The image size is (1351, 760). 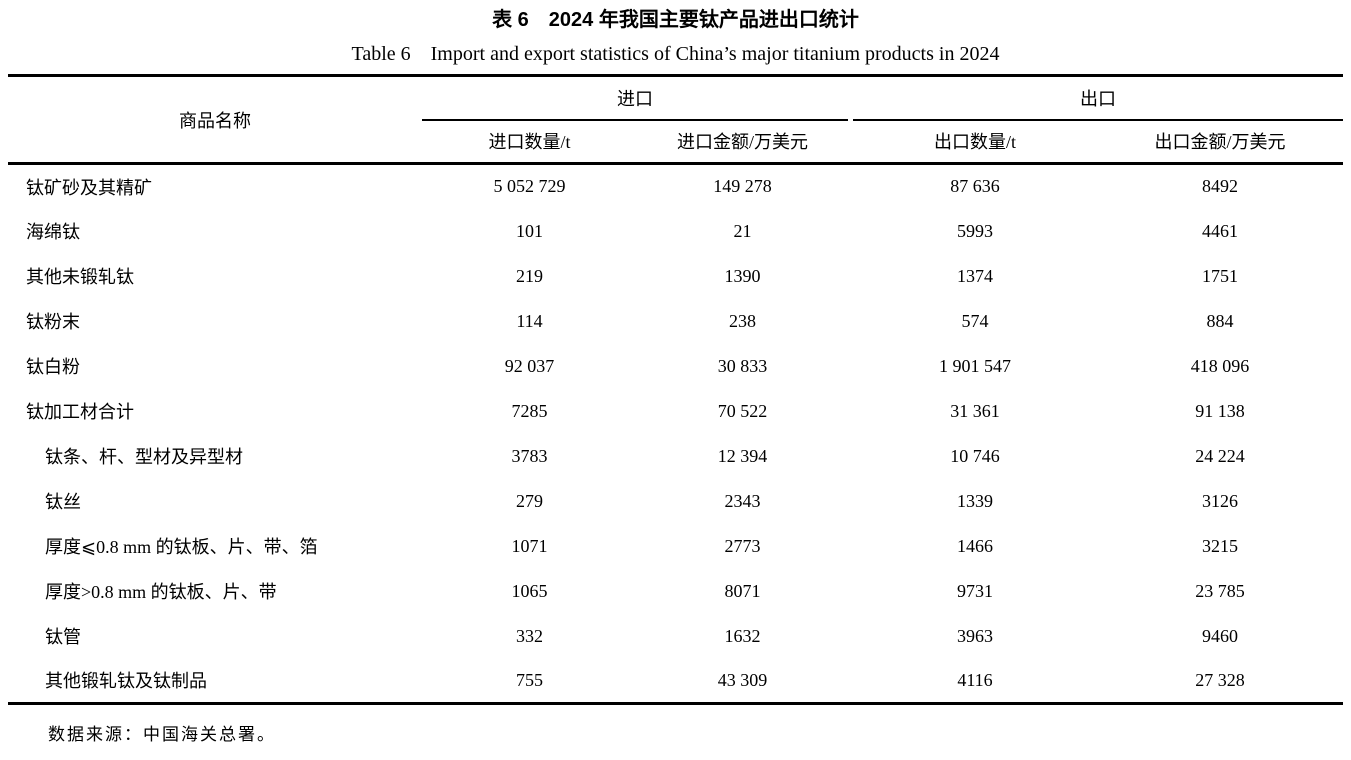 What do you see at coordinates (529, 365) in the screenshot?
I see `import-qty-cell: 92 037` at bounding box center [529, 365].